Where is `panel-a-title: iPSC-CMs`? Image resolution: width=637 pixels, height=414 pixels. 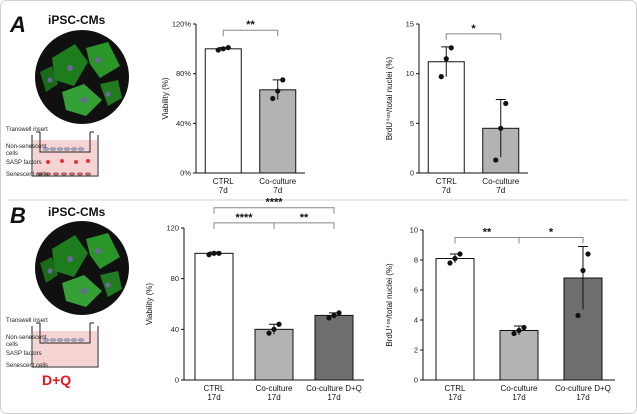
panel-a-title: iPSC-CMs is located at coordinates (77, 20).